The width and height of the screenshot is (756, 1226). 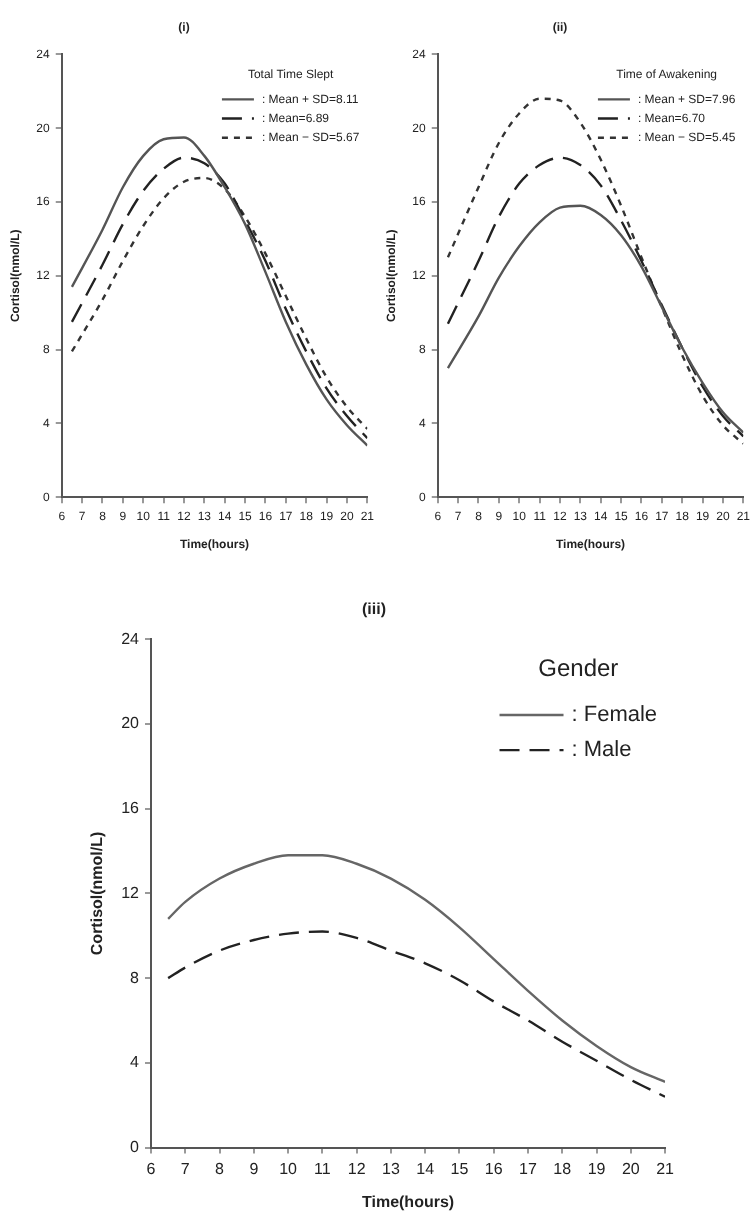 I want to click on legend-title: Gender, so click(x=578, y=667).